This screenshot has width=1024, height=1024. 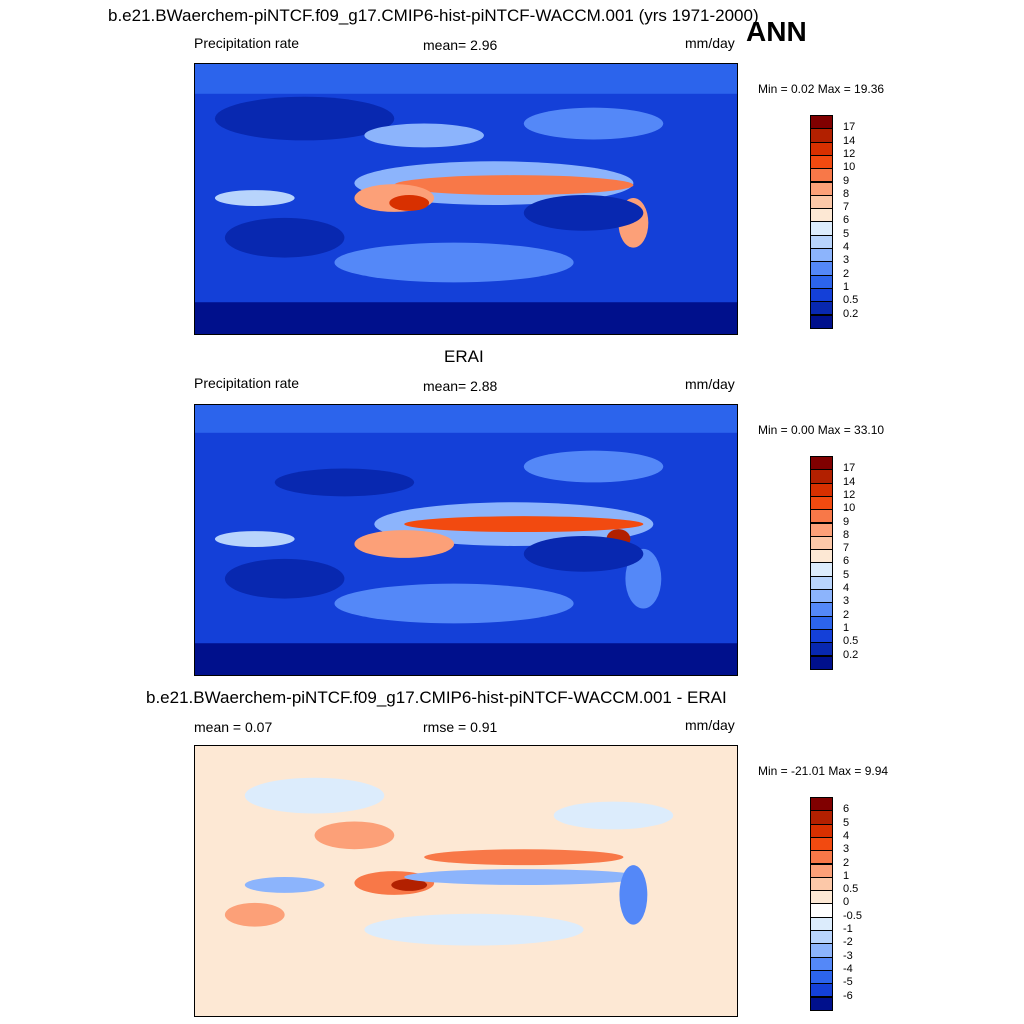 What do you see at coordinates (233, 727) in the screenshot?
I see `panel3-mean: mean = 0.07` at bounding box center [233, 727].